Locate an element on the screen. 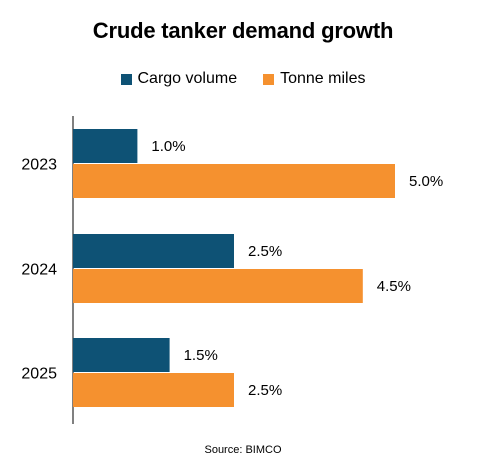 The width and height of the screenshot is (486, 464). legend-label-cargo-volume: Cargo volume is located at coordinates (187, 78).